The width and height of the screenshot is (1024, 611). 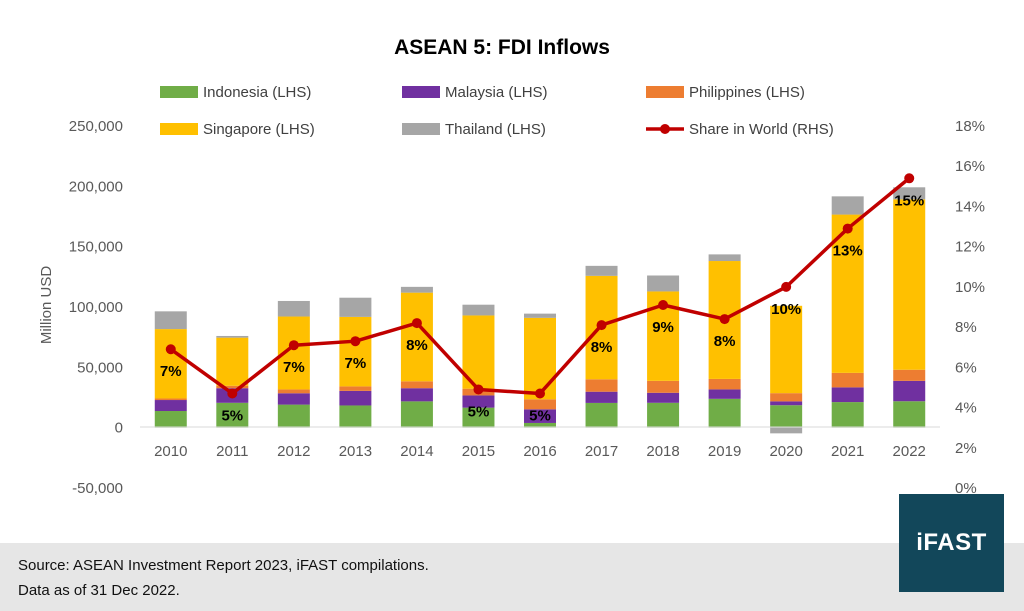 What do you see at coordinates (96, 186) in the screenshot?
I see `y-tick-label: 200,000` at bounding box center [96, 186].